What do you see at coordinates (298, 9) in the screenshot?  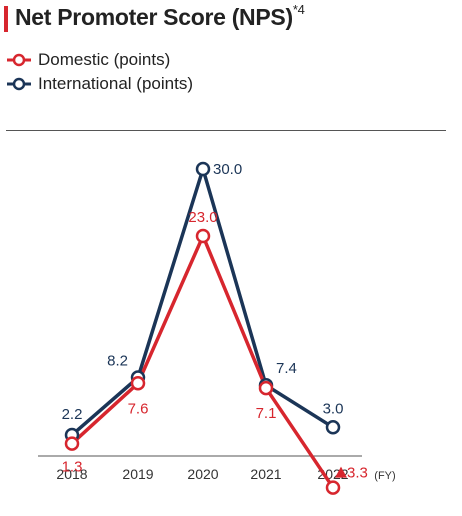 I see `title-footnote-marker: *4` at bounding box center [298, 9].